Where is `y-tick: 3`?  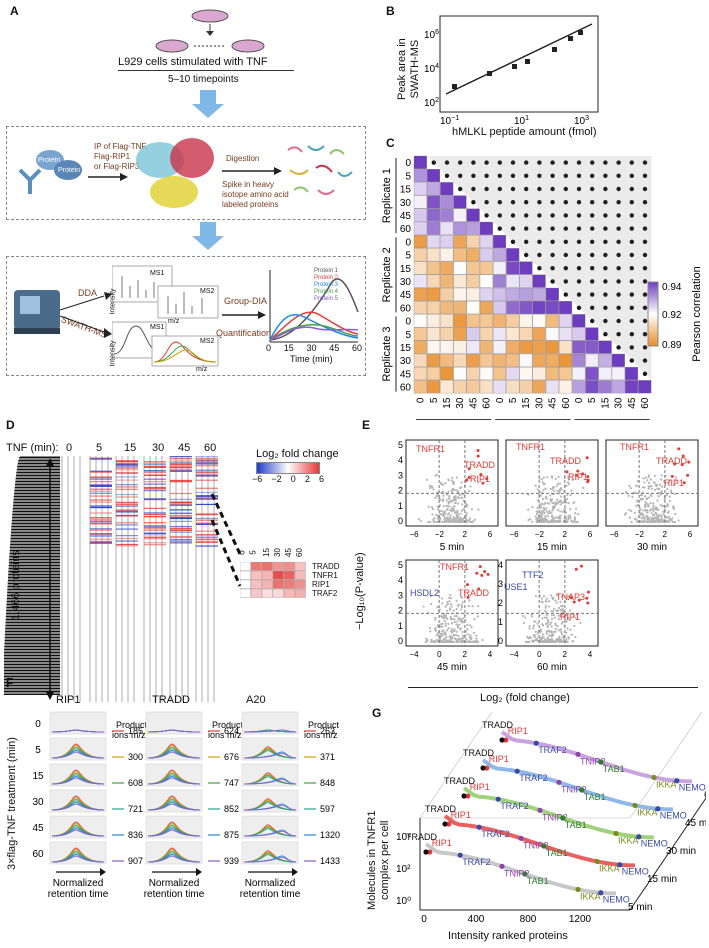
y-tick: 3 is located at coordinates (500, 584).